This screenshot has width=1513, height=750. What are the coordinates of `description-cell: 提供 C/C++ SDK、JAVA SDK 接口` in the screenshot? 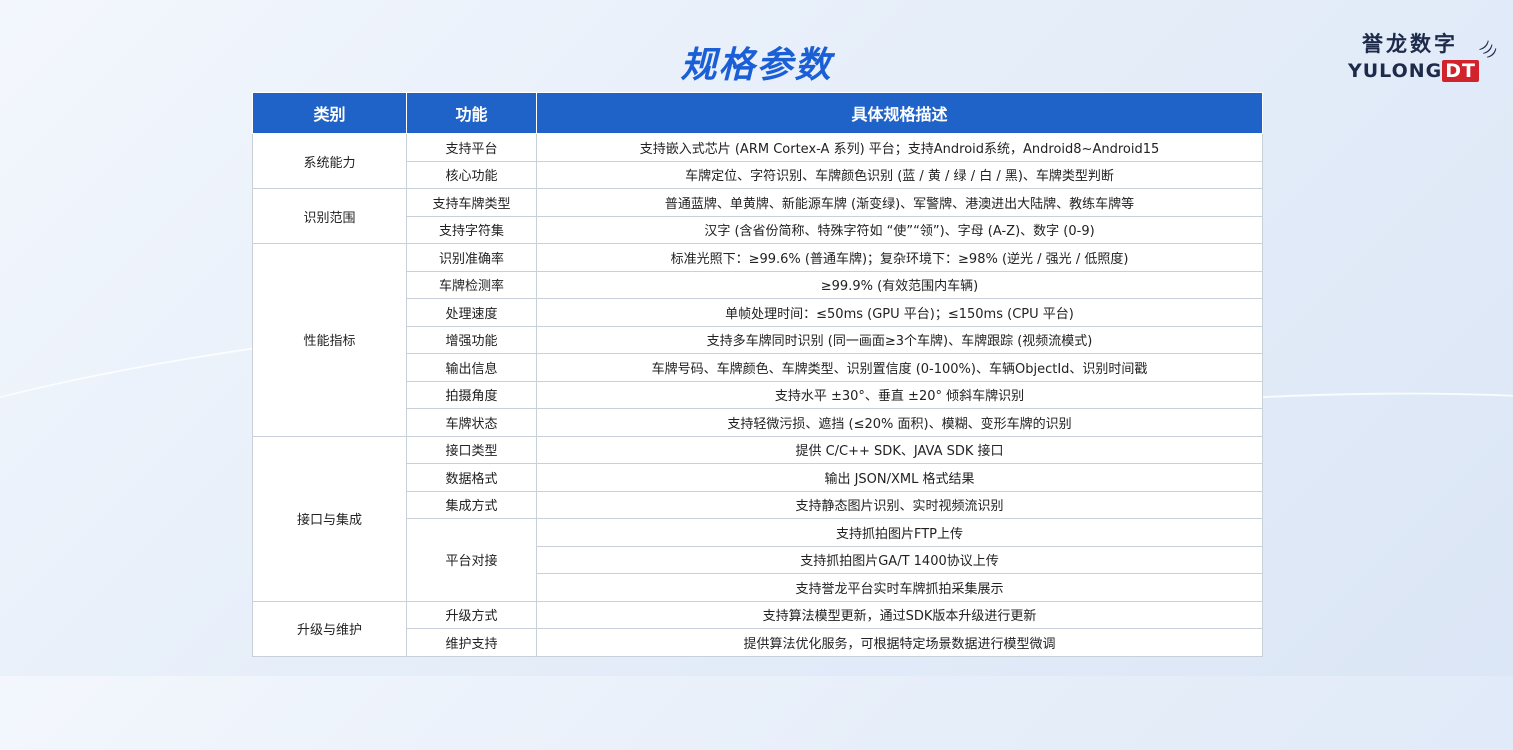 It's located at (899, 449).